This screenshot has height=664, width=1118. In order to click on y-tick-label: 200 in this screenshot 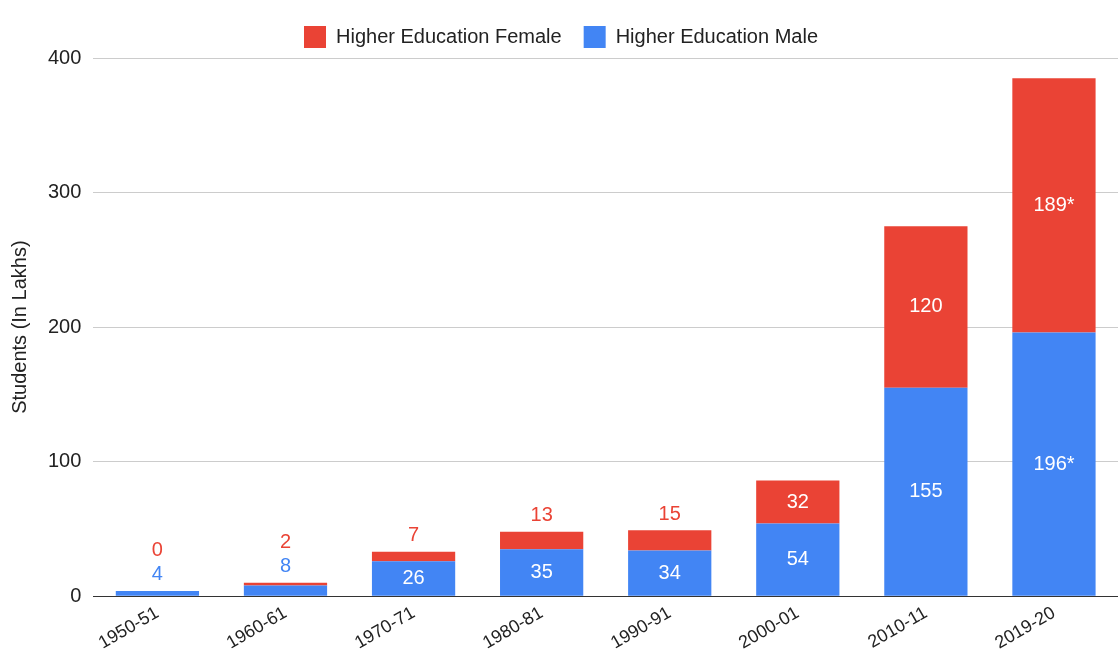, I will do `click(64, 325)`.